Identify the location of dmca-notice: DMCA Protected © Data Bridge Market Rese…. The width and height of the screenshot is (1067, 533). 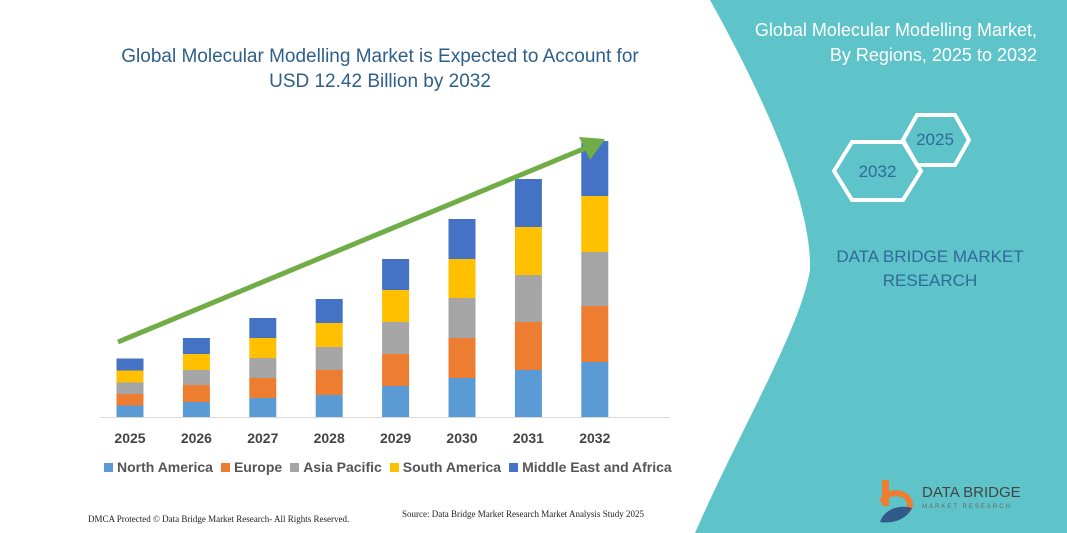
(219, 519).